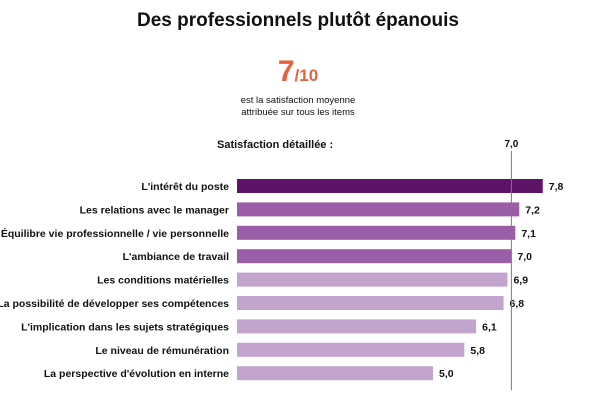 Image resolution: width=596 pixels, height=408 pixels. What do you see at coordinates (154, 210) in the screenshot?
I see `category-label: Les relations avec le manager` at bounding box center [154, 210].